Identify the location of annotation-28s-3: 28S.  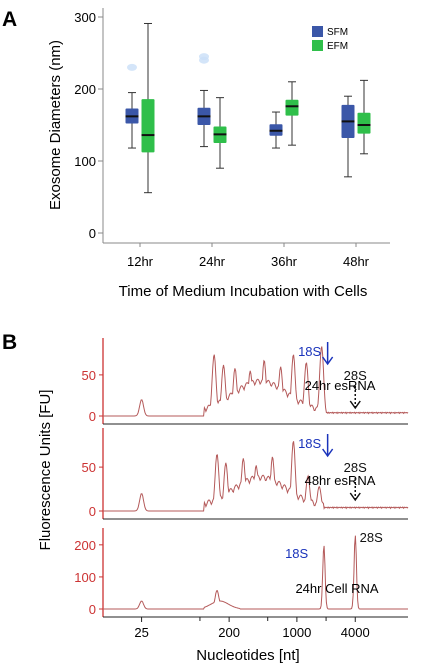
(371, 537).